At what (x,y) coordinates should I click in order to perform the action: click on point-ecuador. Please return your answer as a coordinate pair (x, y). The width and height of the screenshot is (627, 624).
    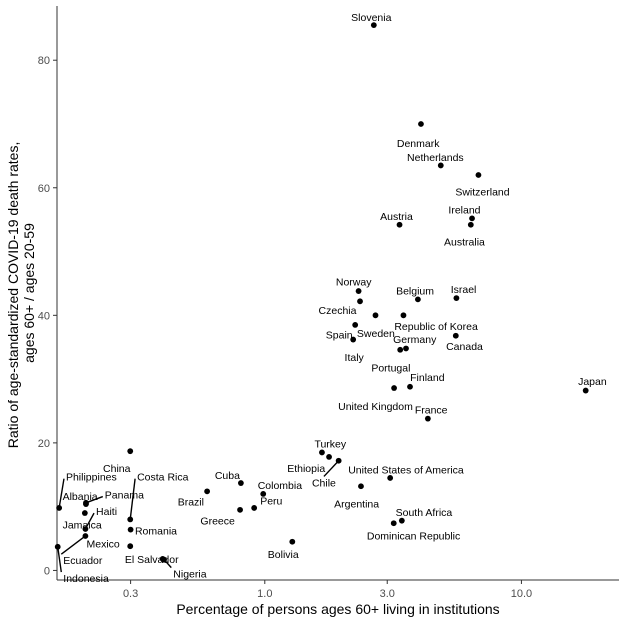
    Looking at the image, I should click on (85, 536).